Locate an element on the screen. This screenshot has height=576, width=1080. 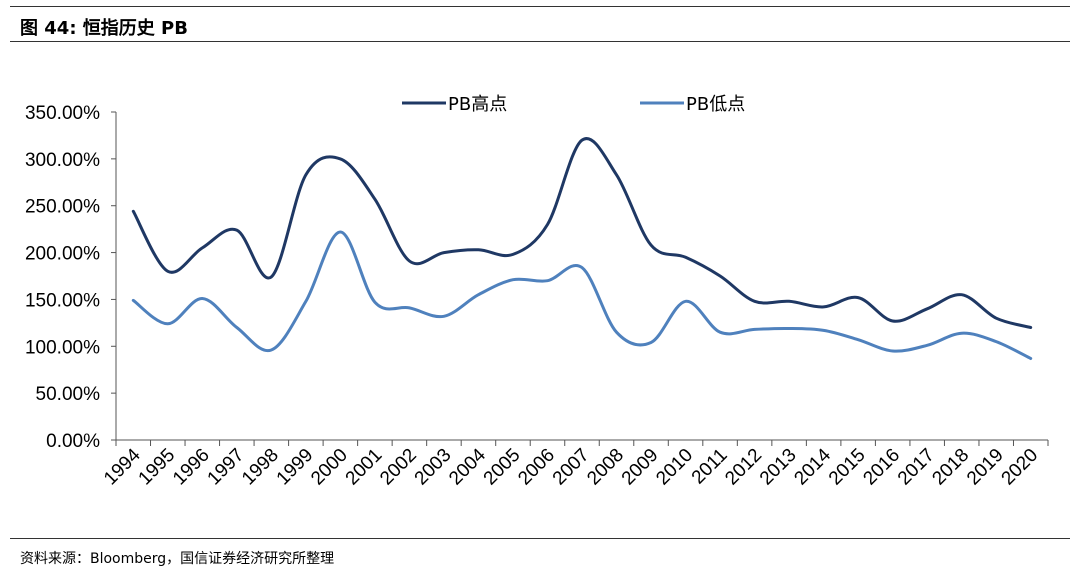
x-tick-label: 2001 is located at coordinates (364, 467).